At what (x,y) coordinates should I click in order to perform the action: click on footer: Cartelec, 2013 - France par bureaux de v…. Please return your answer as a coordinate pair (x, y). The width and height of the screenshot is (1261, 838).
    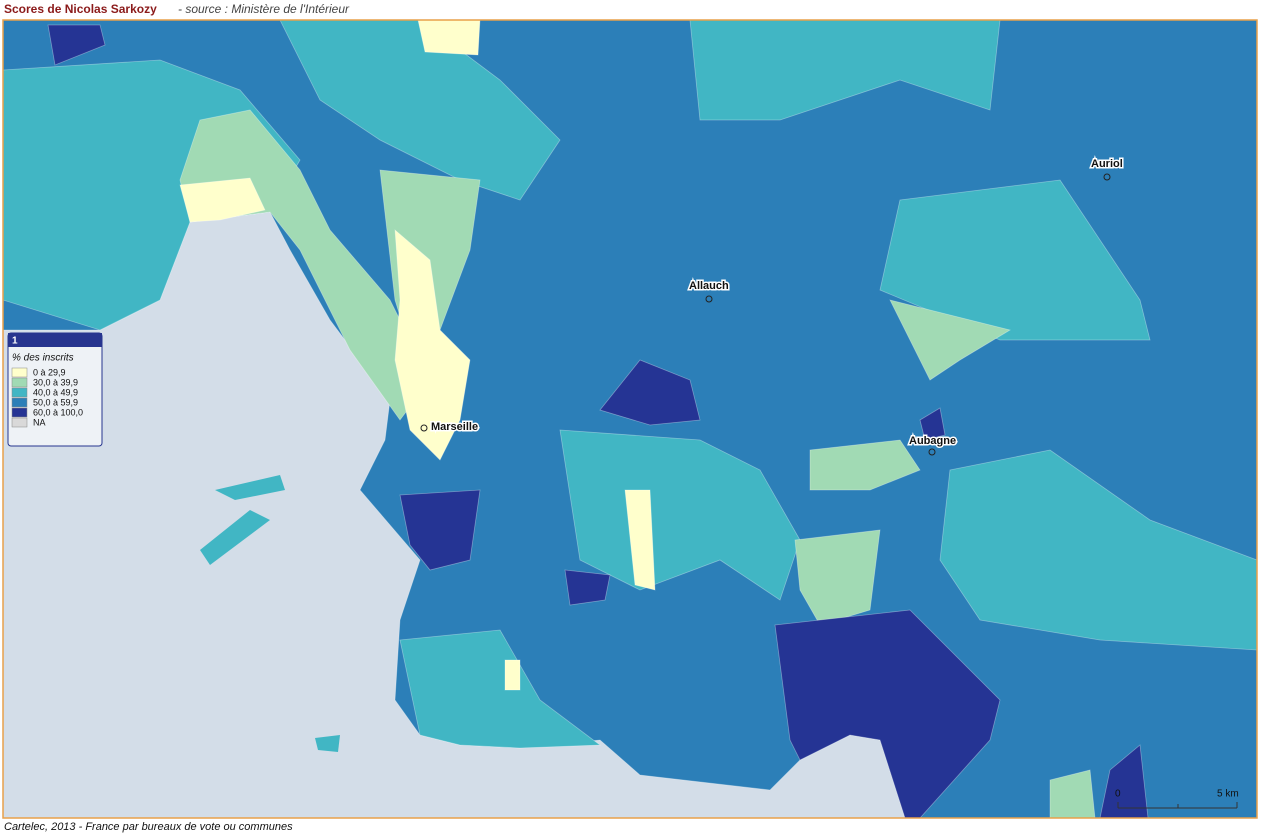
    Looking at the image, I should click on (148, 827).